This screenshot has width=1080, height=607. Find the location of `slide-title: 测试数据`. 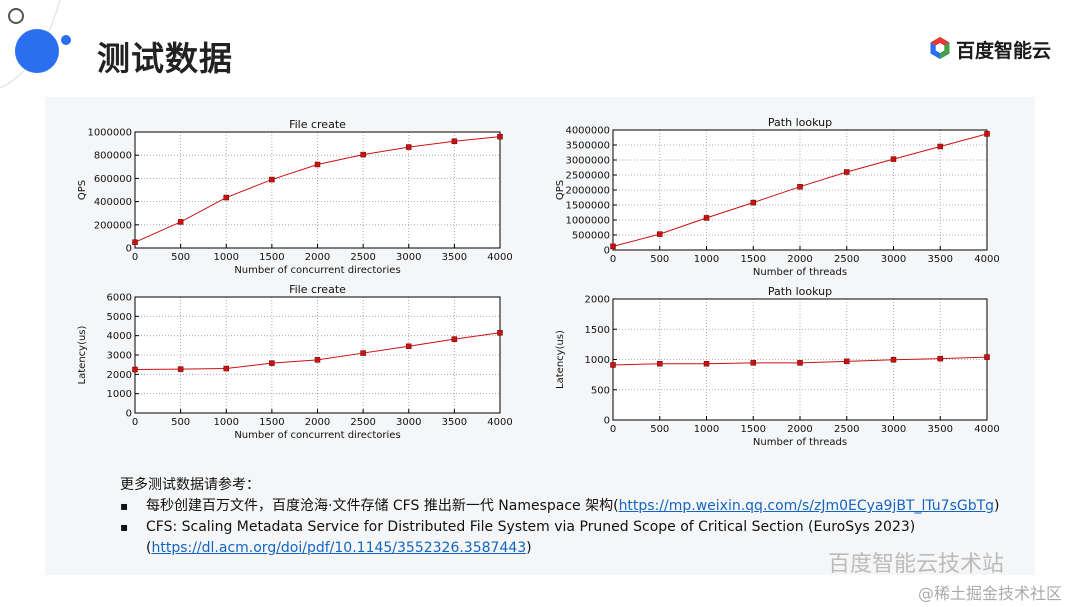

slide-title: 测试数据 is located at coordinates (165, 58).